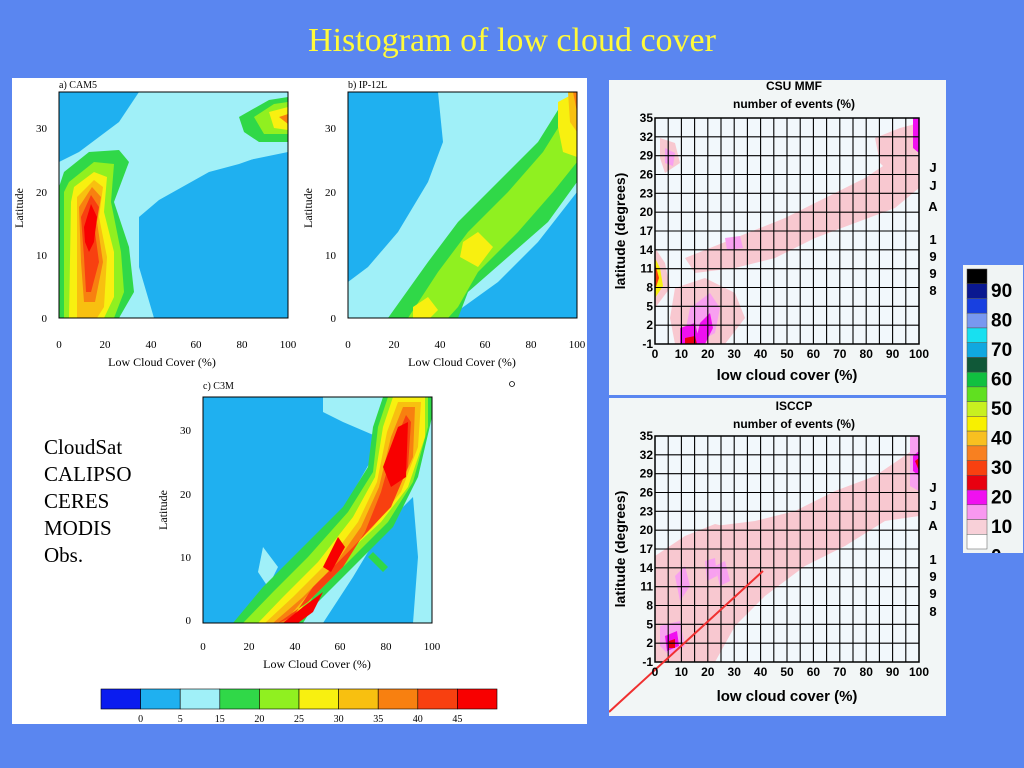  I want to click on csu-yticks: 35 32 29 26 23 20 17 14 11 8 5 2 -1, so click(647, 231).